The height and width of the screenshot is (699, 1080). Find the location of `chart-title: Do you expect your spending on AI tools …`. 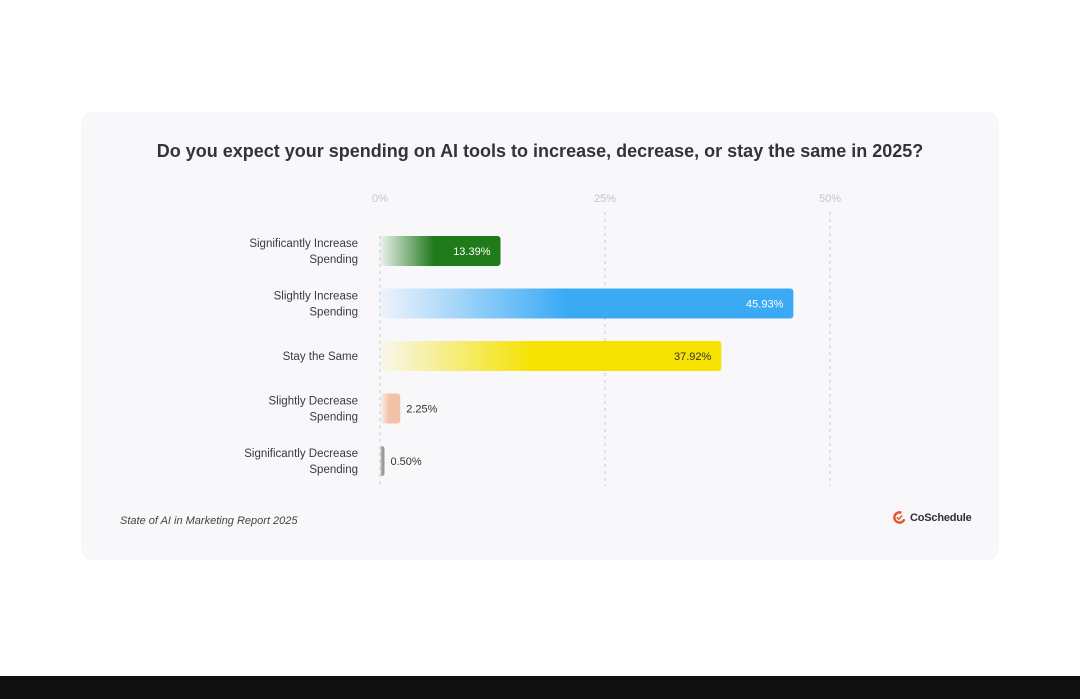

chart-title: Do you expect your spending on AI tools … is located at coordinates (540, 151).